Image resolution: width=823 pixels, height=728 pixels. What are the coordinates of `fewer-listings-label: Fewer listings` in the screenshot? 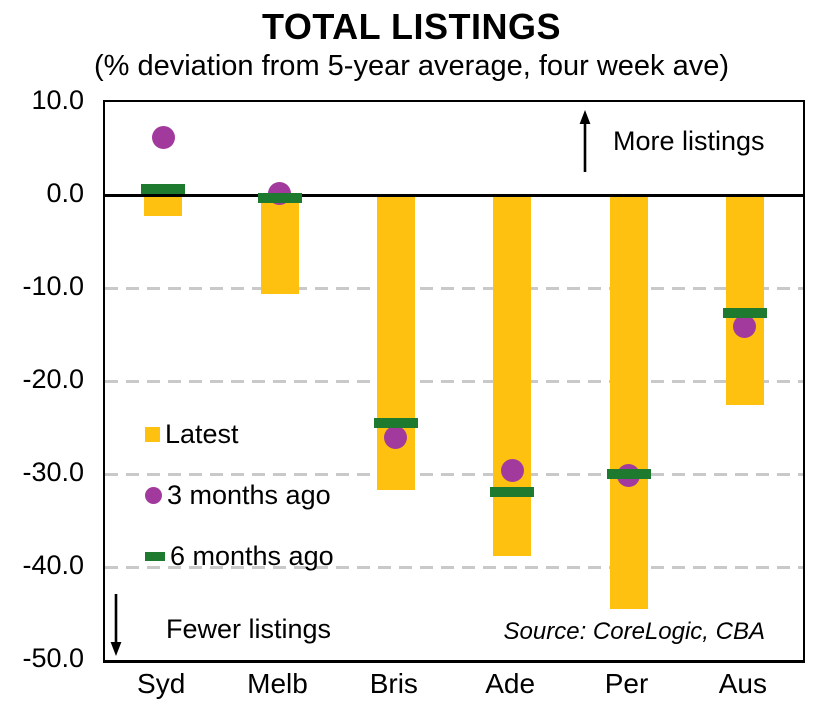 It's located at (249, 629).